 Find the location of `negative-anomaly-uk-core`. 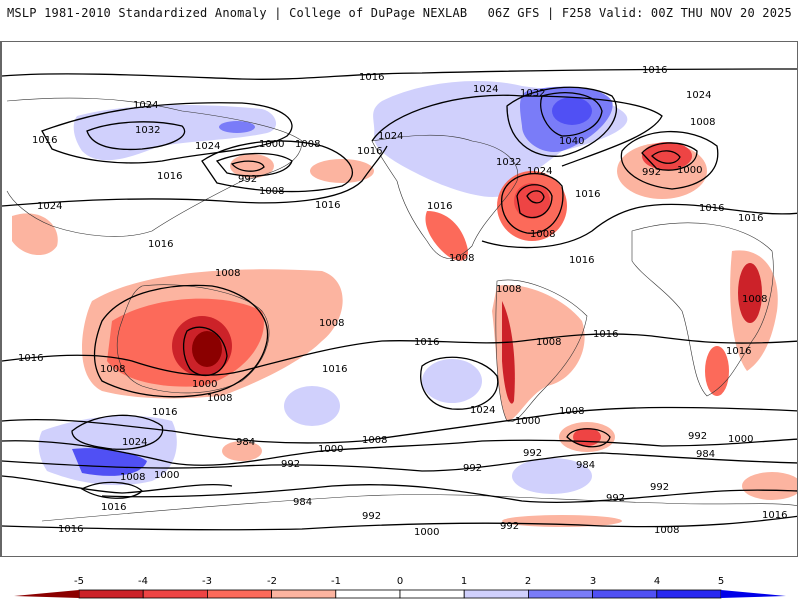

negative-anomaly-uk-core is located at coordinates (667, 156).